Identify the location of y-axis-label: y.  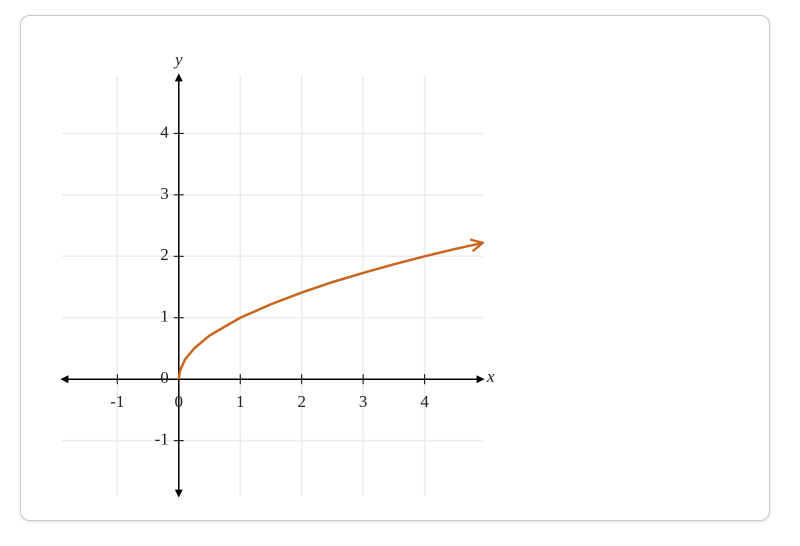
(178, 59).